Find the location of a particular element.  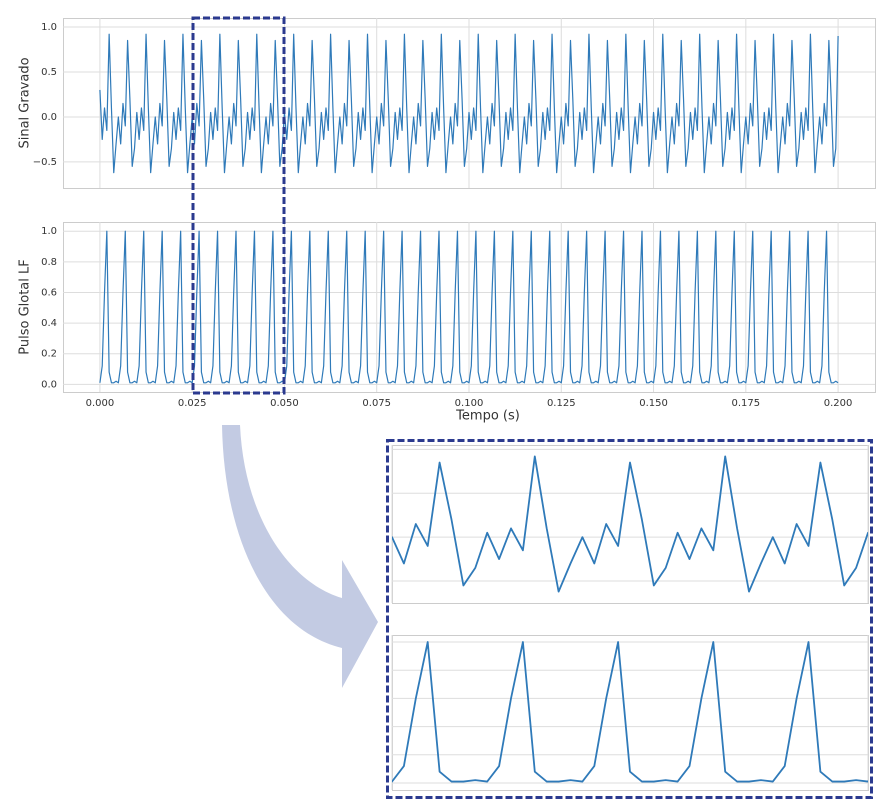

x-tick-label: 0.100 is located at coordinates (469, 403).